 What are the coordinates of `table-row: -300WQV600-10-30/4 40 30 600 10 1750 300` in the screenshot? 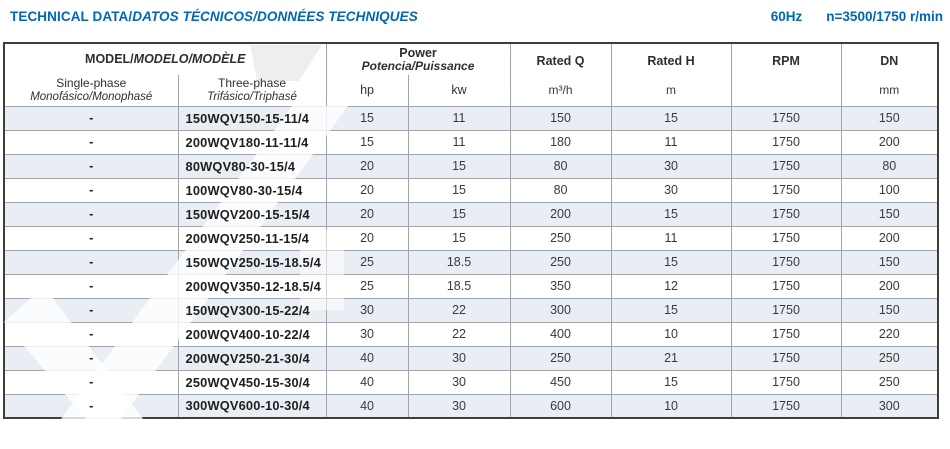 It's located at (471, 406).